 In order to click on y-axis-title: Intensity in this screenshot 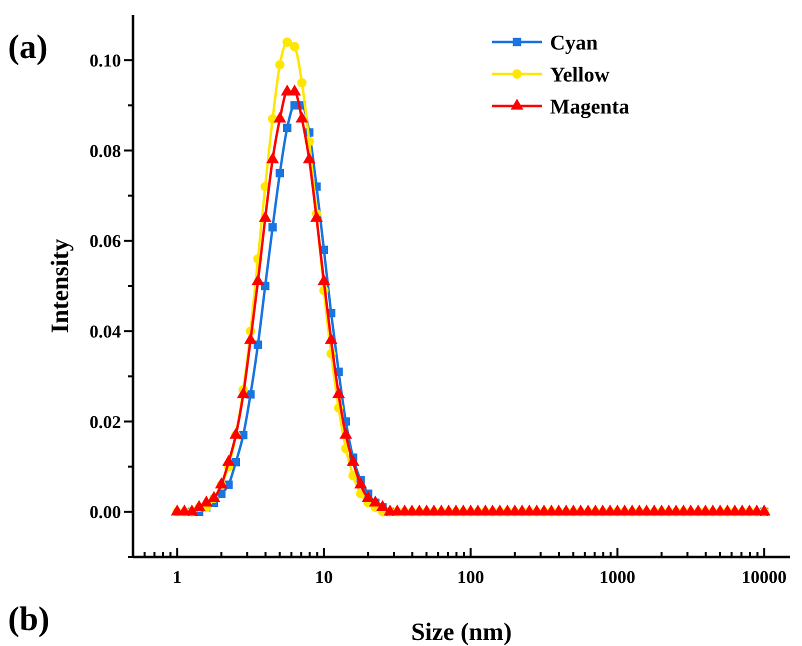, I will do `click(60, 286)`.